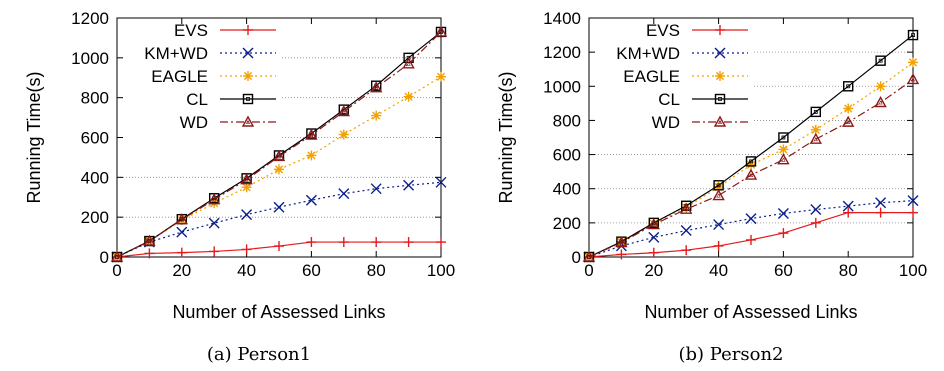 The image size is (944, 371). Describe the element at coordinates (246, 270) in the screenshot. I see `x-tick-label: 40` at that location.